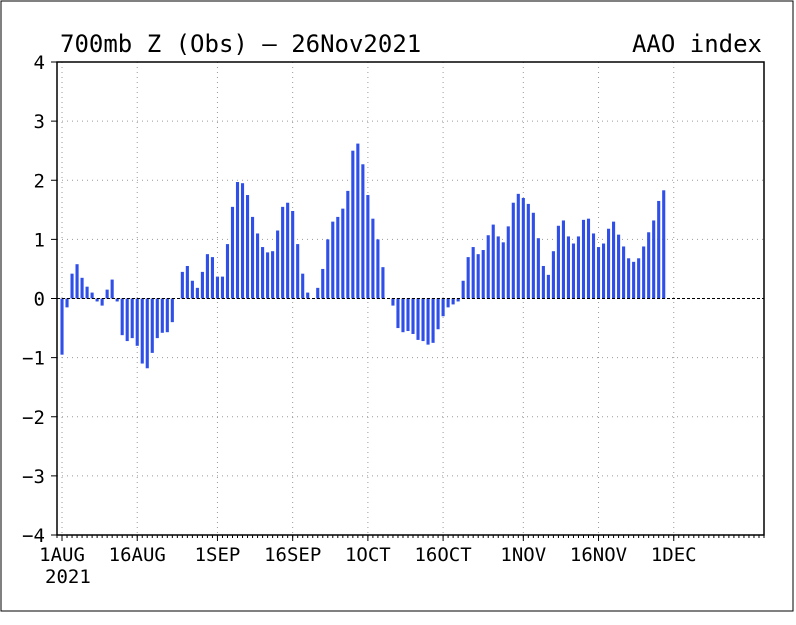 Image resolution: width=796 pixels, height=625 pixels. What do you see at coordinates (68, 577) in the screenshot?
I see `year-label: 2021` at bounding box center [68, 577].